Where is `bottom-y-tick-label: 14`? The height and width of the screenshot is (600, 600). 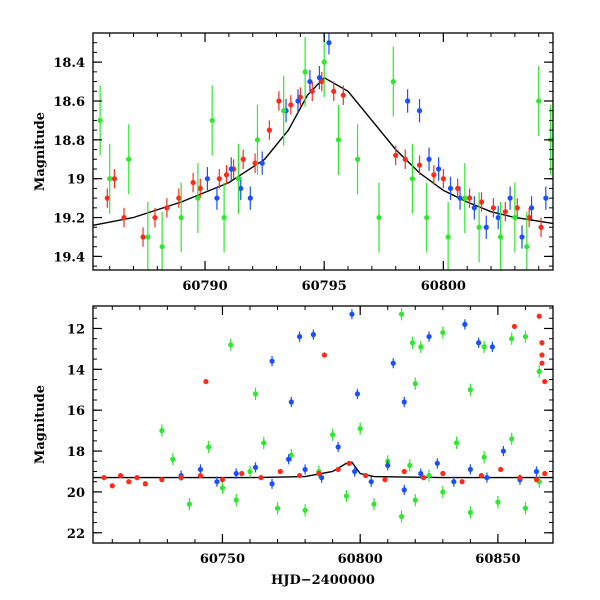 bottom-y-tick-label: 14 is located at coordinates (76, 370).